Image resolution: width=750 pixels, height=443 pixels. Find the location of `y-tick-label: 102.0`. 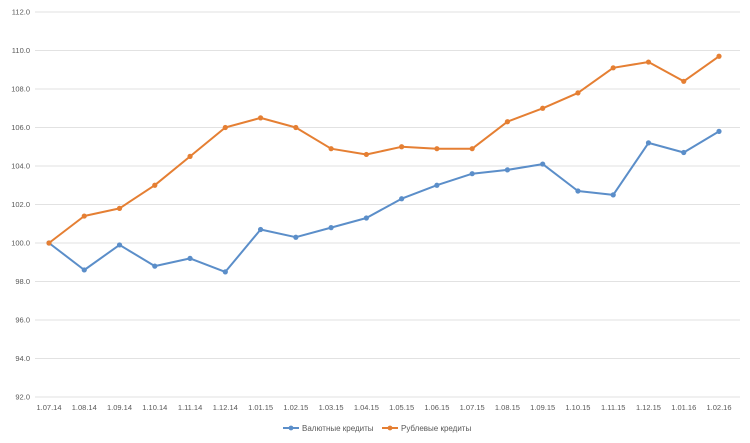

y-tick-label: 102.0 is located at coordinates (20, 204).